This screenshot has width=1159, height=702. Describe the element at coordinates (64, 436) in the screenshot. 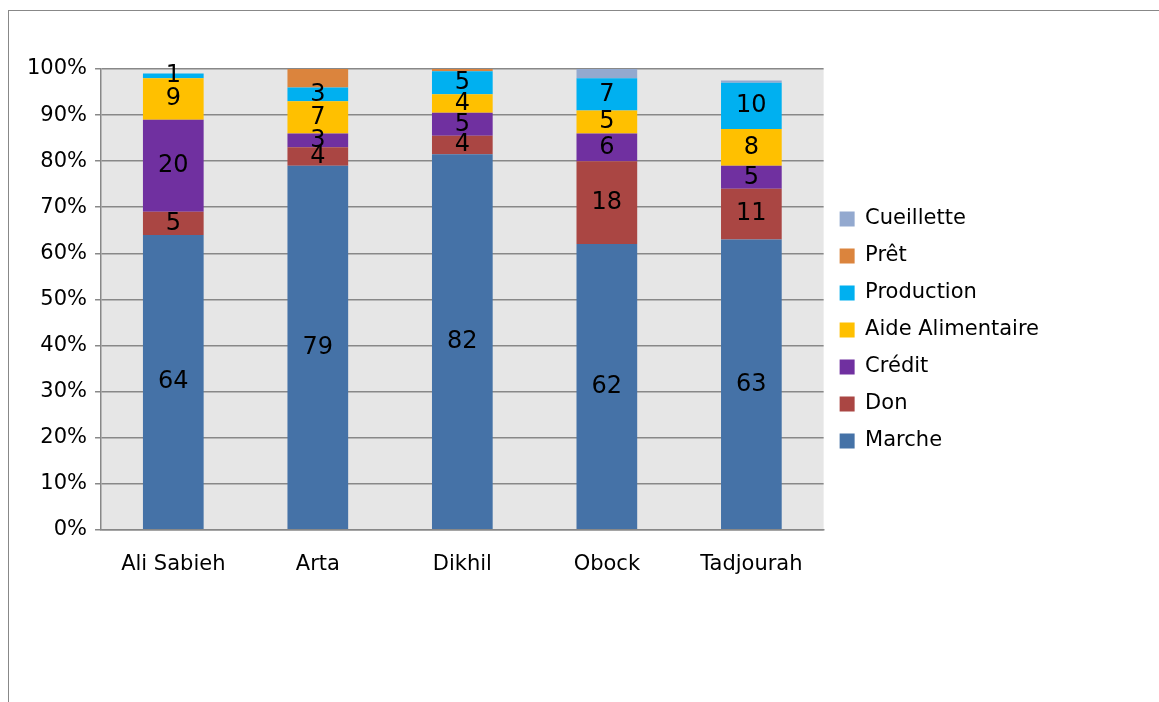

I see `y-tick-label: 20%` at that location.